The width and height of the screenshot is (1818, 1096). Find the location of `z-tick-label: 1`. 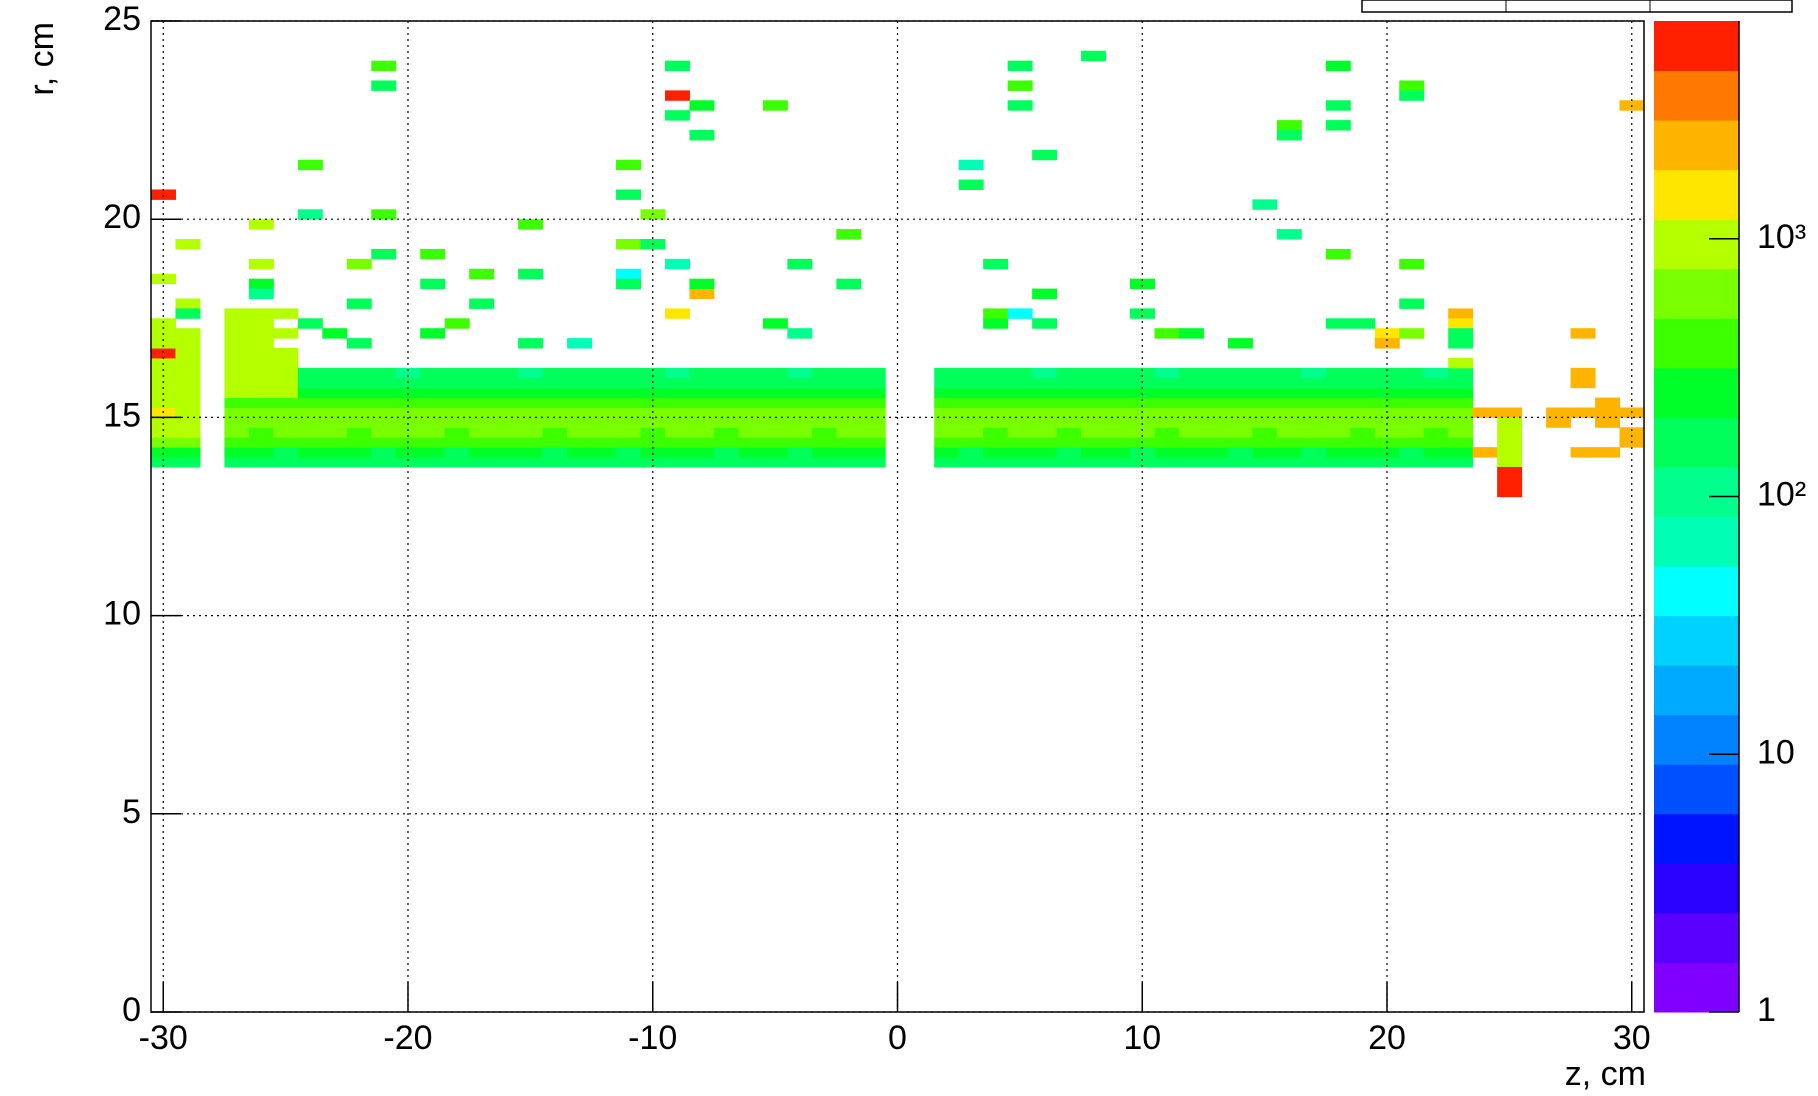

z-tick-label: 1 is located at coordinates (1766, 1010).